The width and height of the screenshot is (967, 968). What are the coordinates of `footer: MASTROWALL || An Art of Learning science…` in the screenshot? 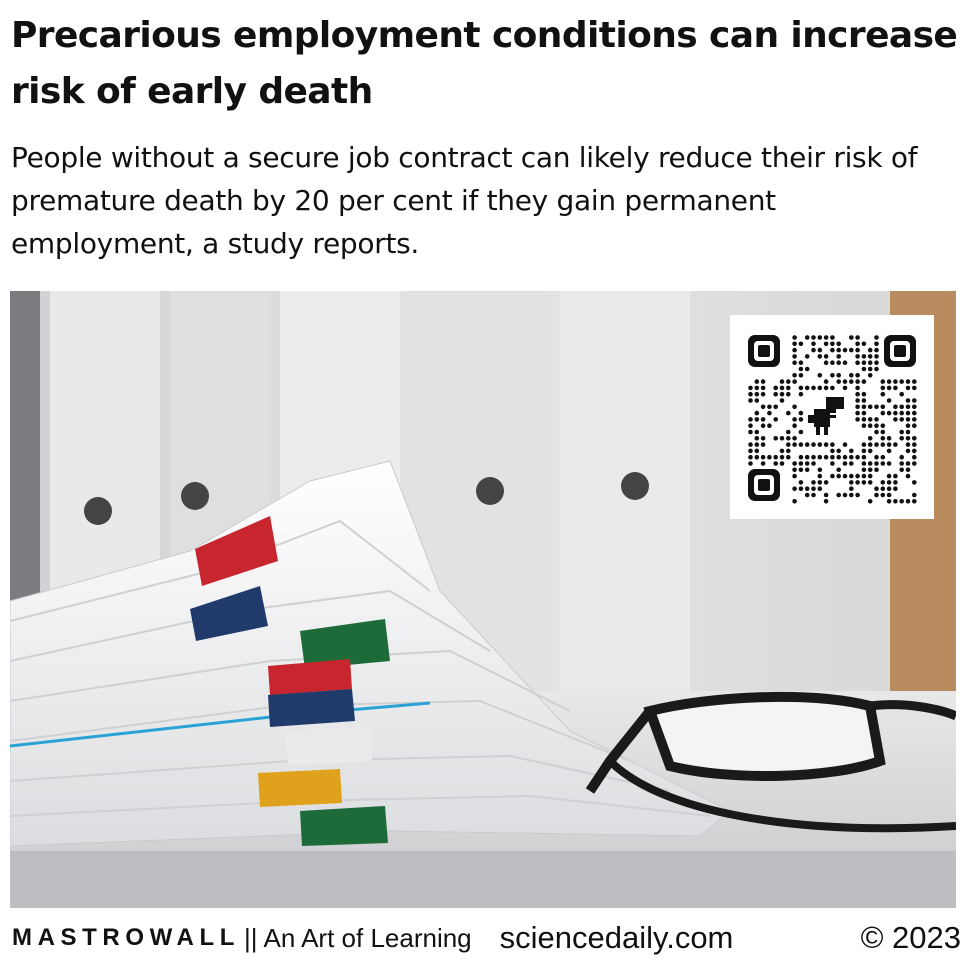 It's located at (486, 938).